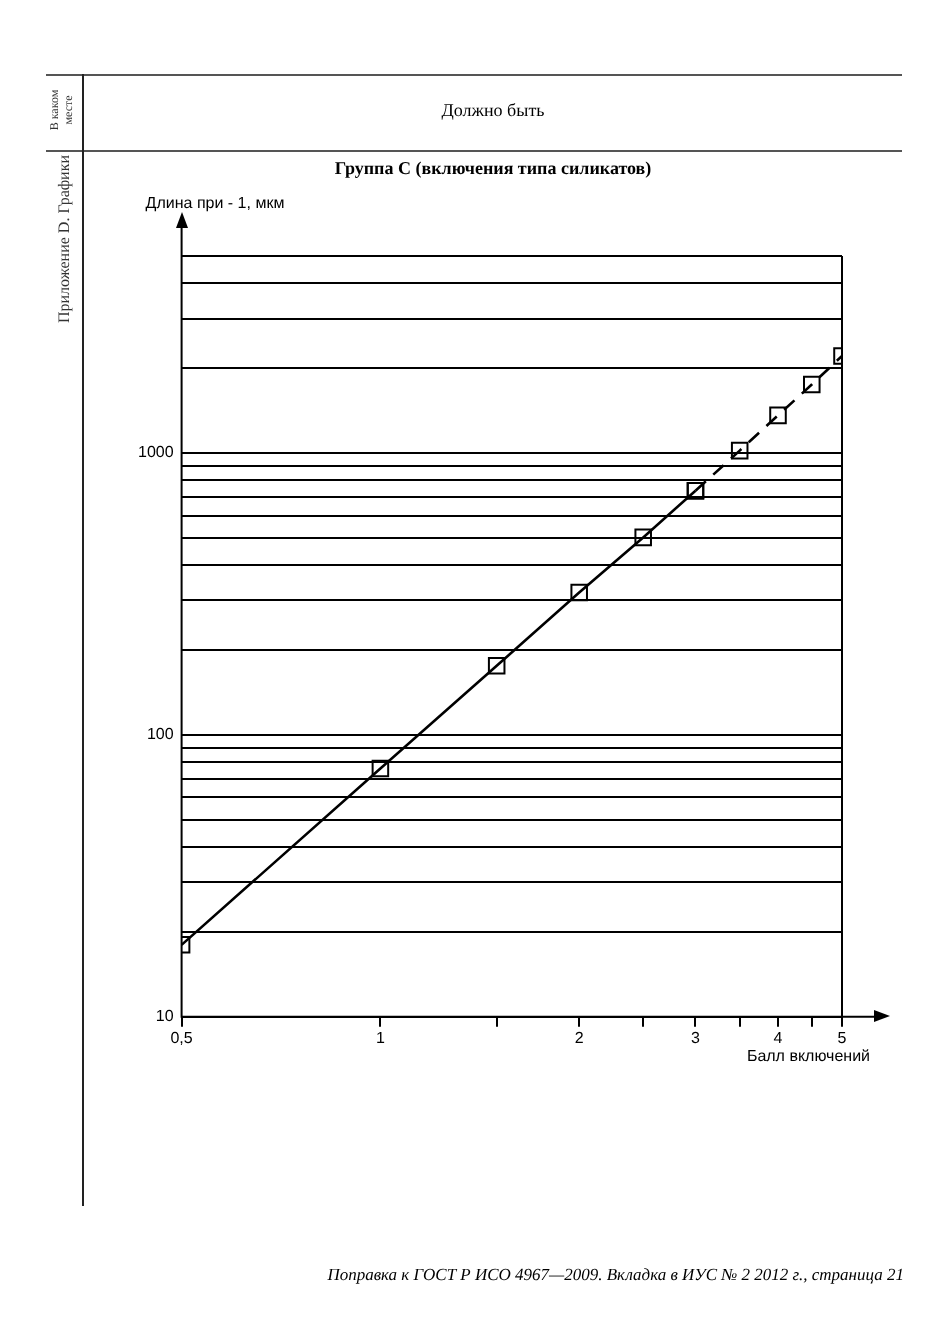 The width and height of the screenshot is (948, 1338). I want to click on x-axis-title: Балл включений, so click(808, 1055).